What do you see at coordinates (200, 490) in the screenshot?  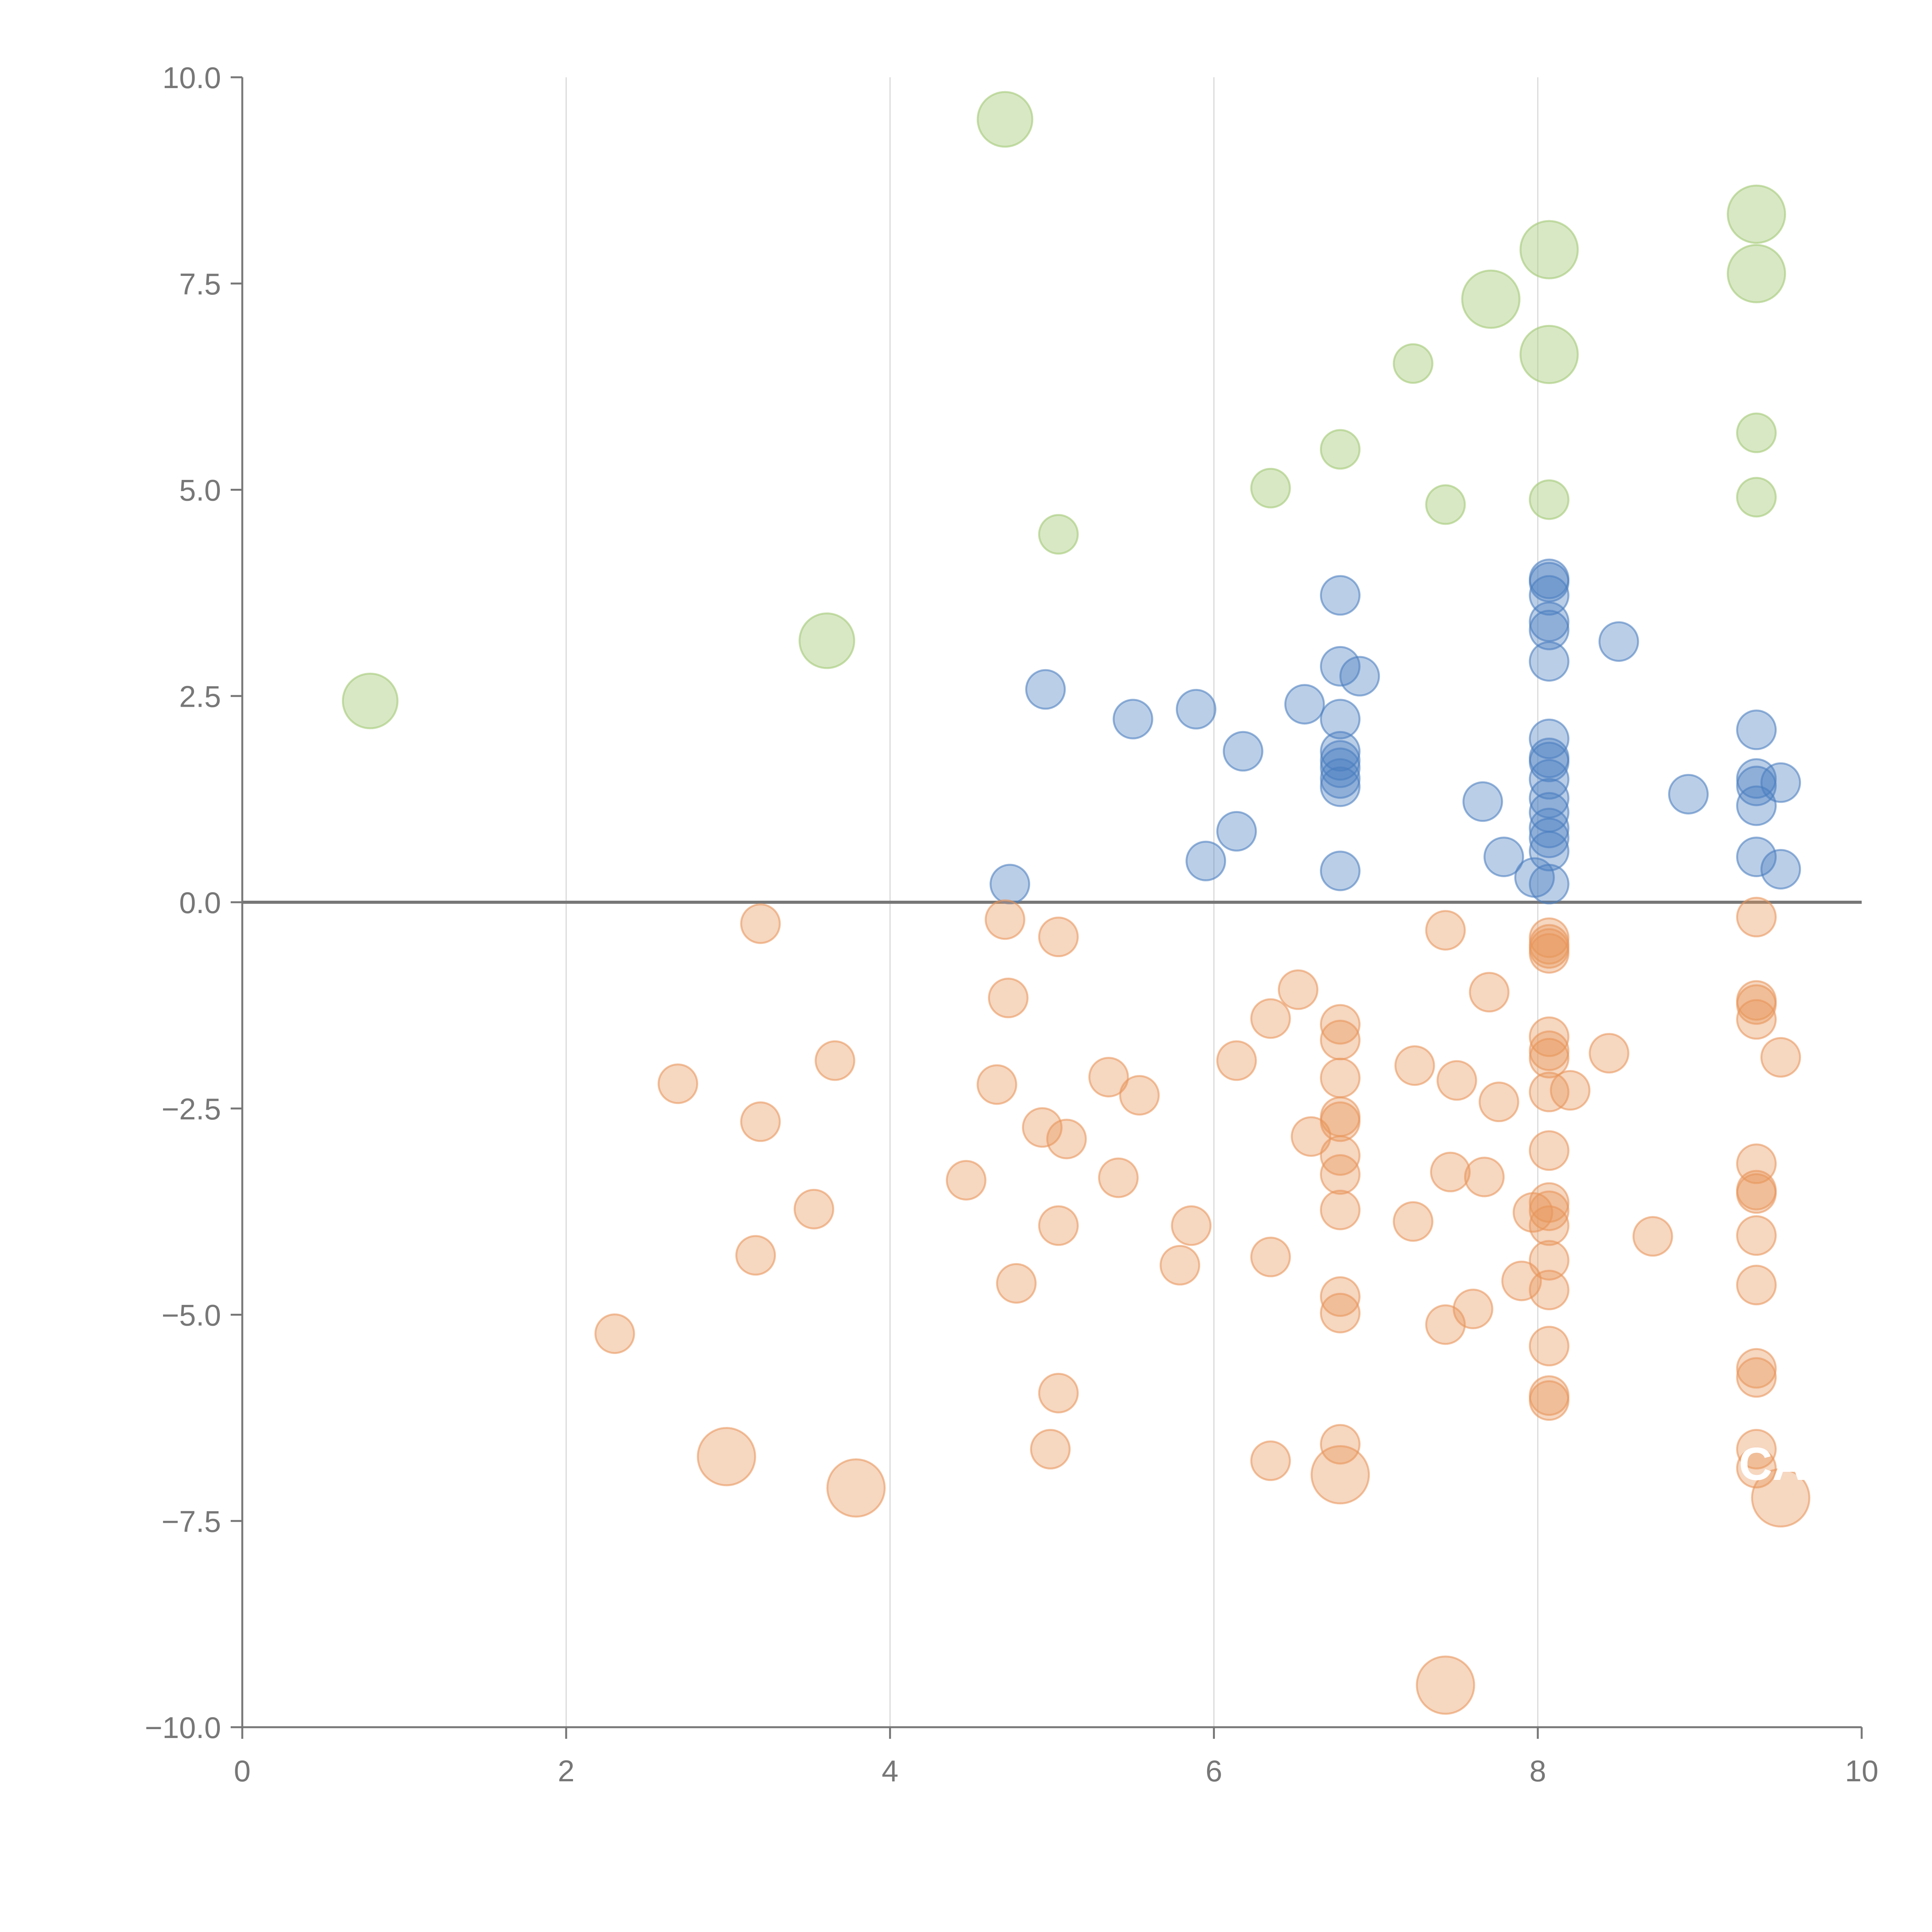 I see `y-tick-label: 5.0` at bounding box center [200, 490].